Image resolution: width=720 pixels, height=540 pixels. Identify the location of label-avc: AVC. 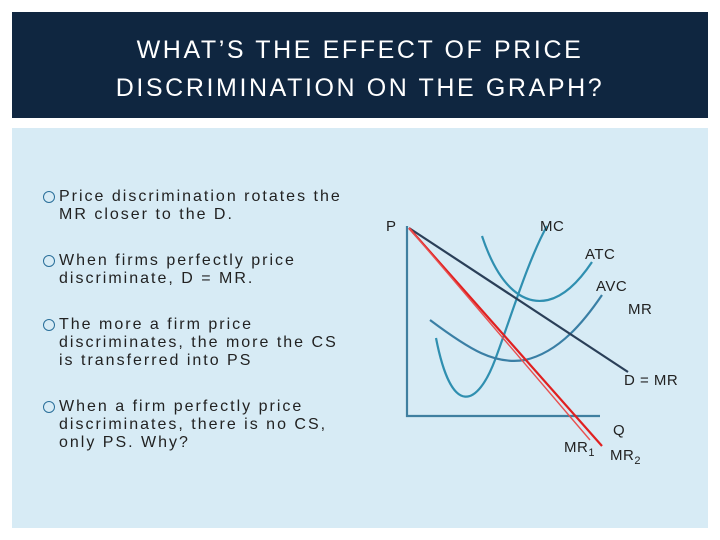
(611, 286).